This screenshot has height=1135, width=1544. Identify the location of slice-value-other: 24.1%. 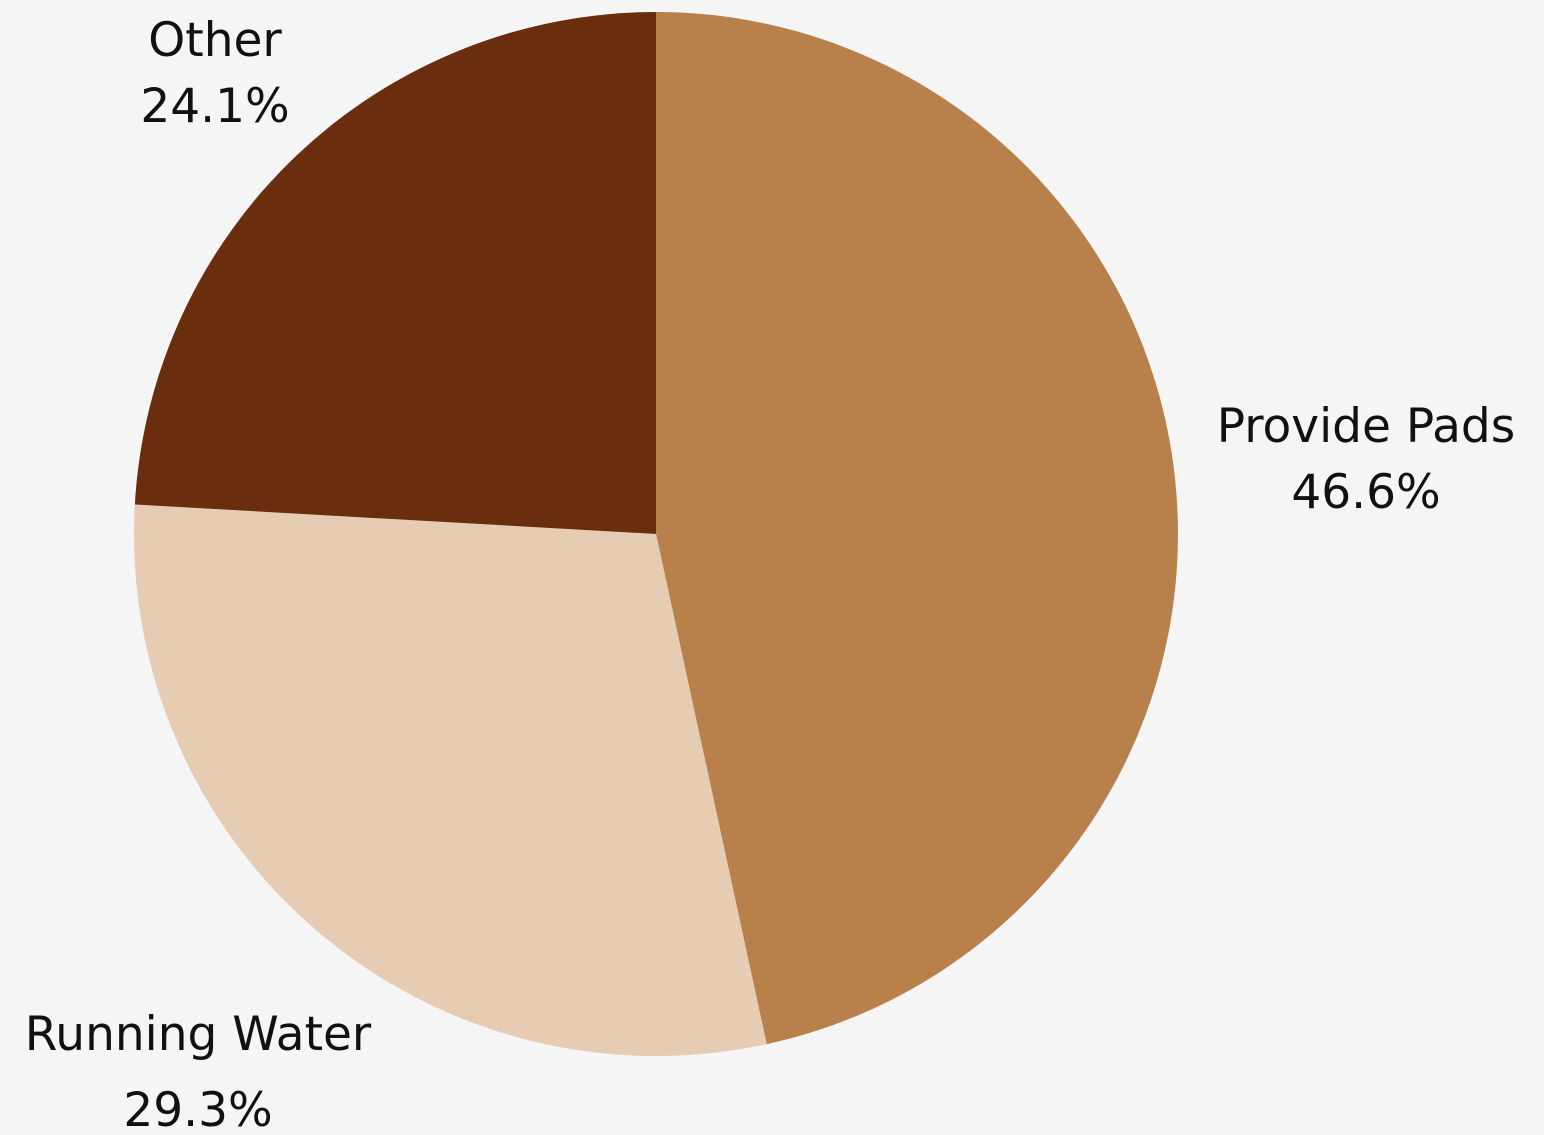
(214, 106).